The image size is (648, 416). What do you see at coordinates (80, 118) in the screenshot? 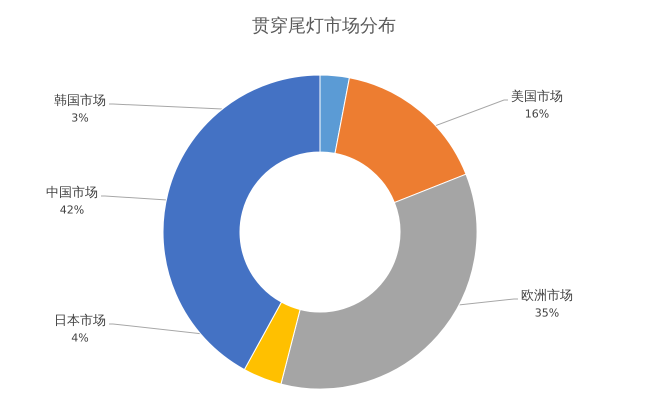
I see `data-label: 3%` at bounding box center [80, 118].